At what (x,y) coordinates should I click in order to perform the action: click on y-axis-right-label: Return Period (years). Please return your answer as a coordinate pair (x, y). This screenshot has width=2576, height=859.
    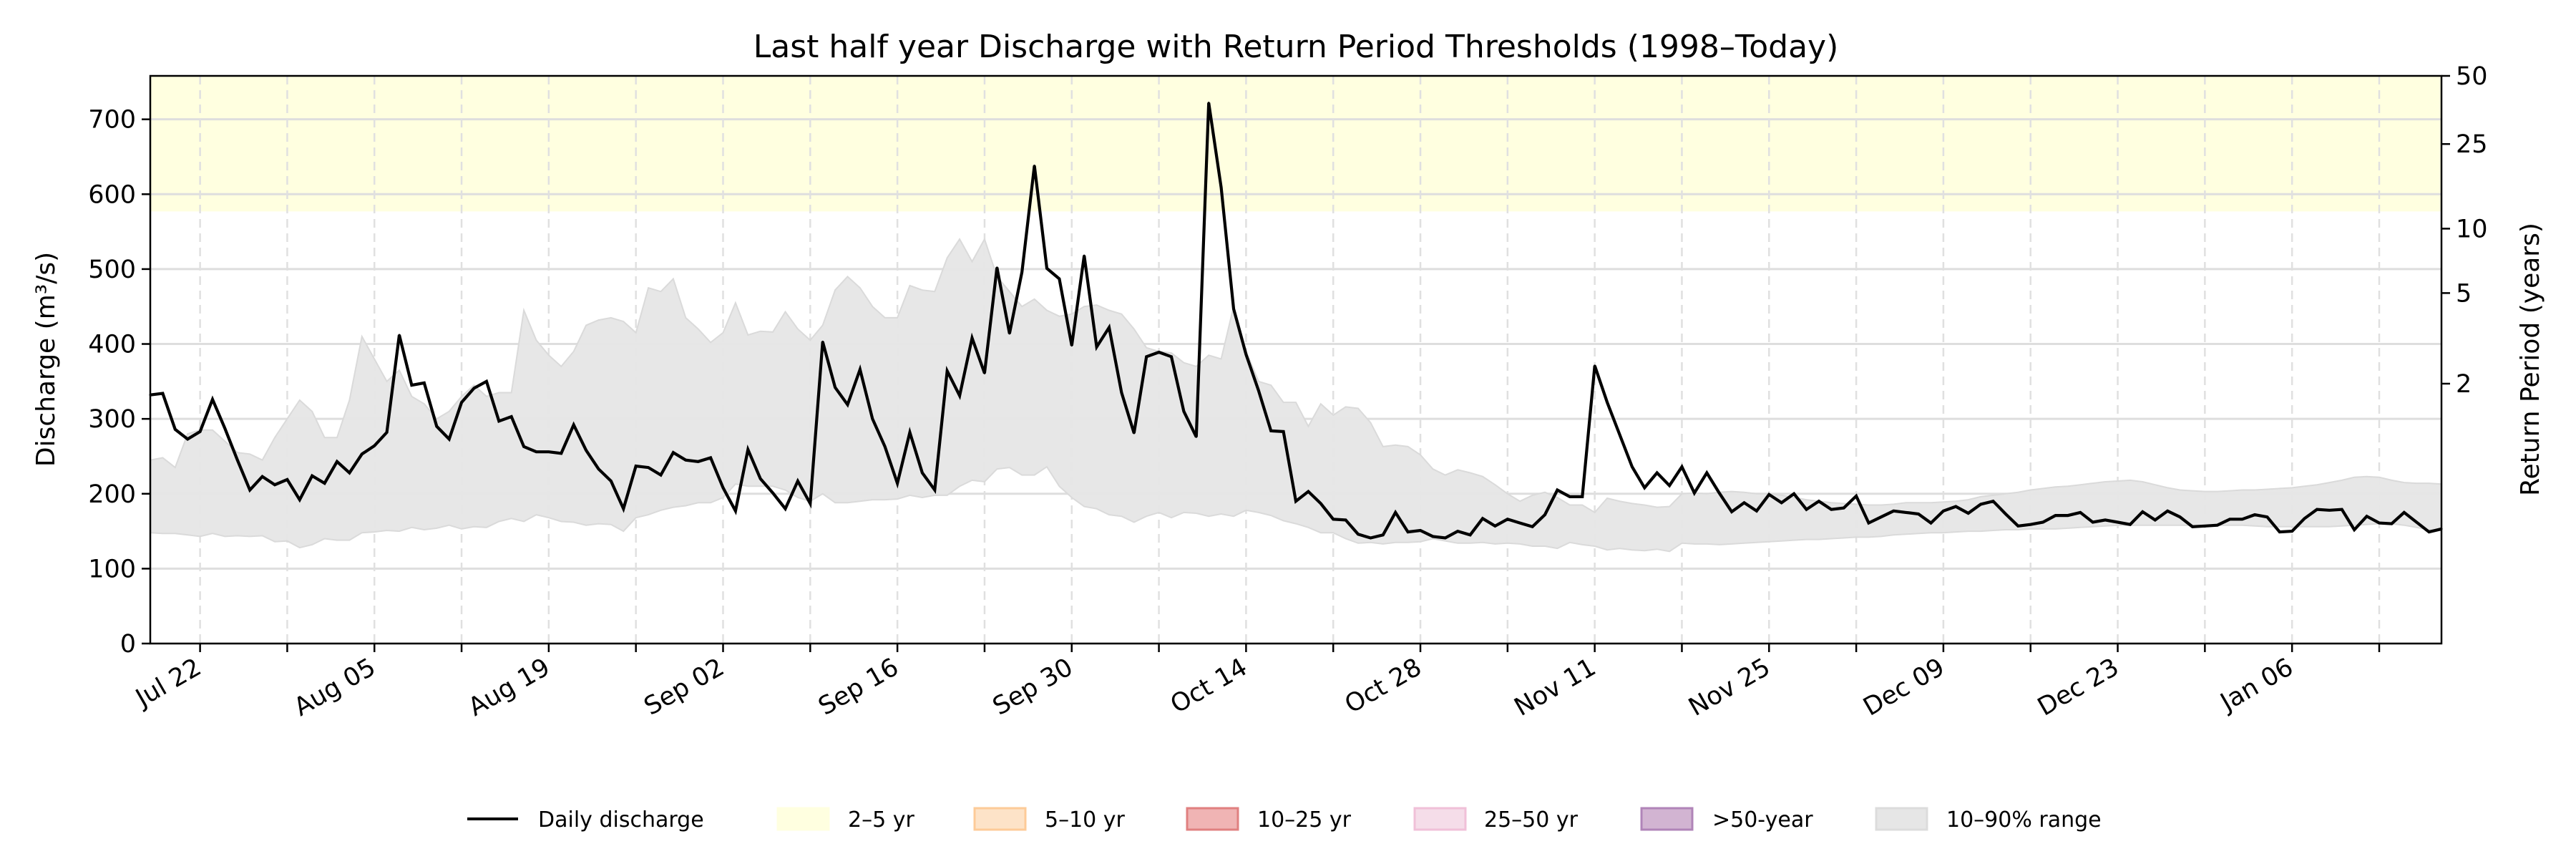
    Looking at the image, I should click on (2530, 359).